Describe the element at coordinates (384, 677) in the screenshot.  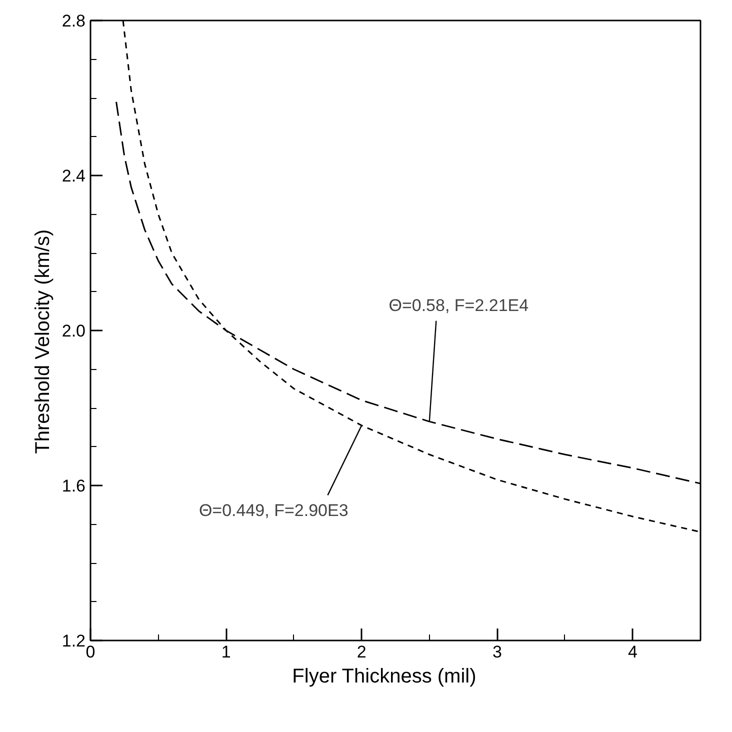
I see `x-axis-title: Flyer Thickness (mil)` at that location.